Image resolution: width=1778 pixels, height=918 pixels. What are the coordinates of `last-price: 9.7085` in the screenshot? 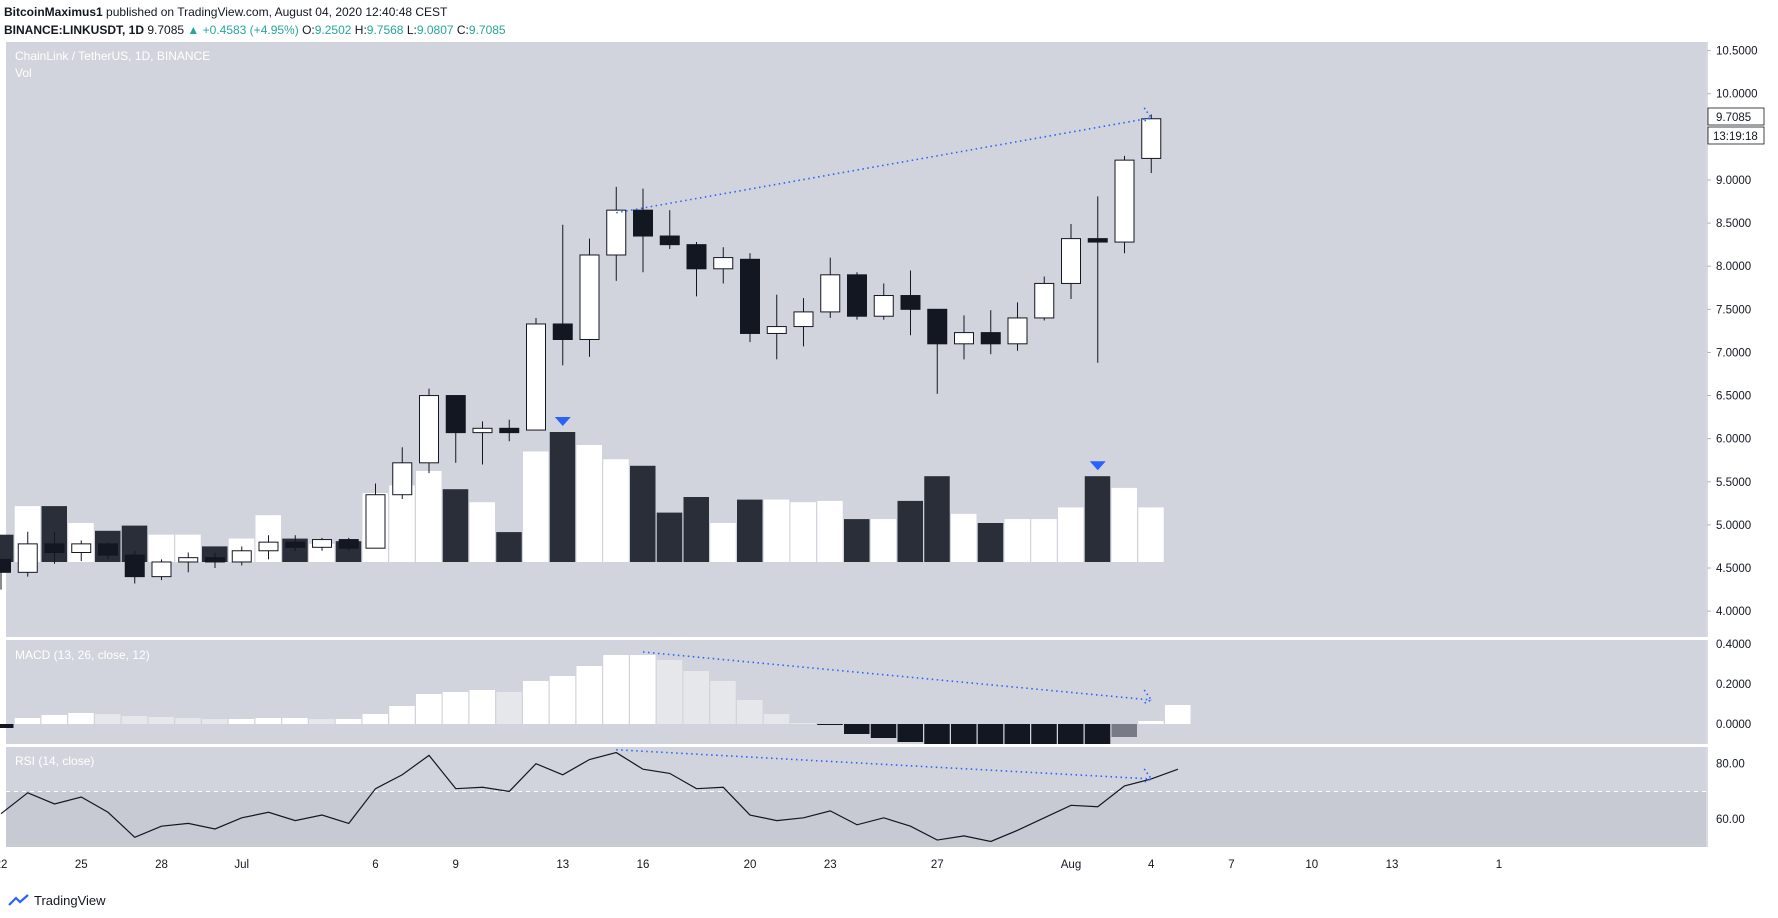 It's located at (166, 30).